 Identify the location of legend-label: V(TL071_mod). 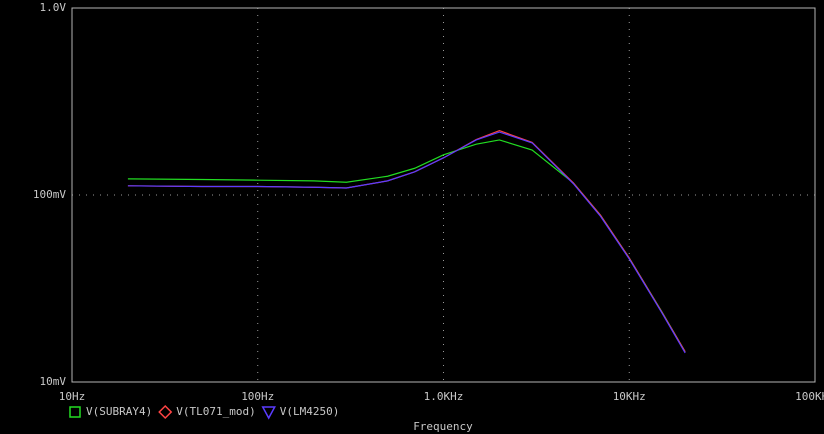
(215, 411).